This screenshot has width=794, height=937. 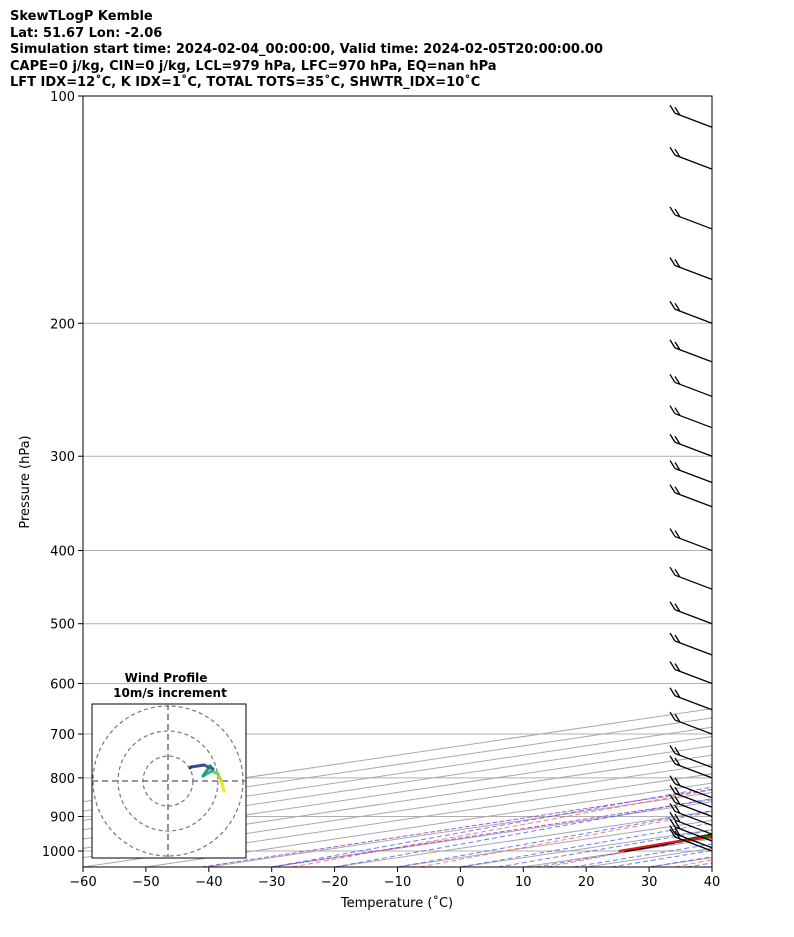 I want to click on x-axis-label: Temperature (˚C), so click(x=396, y=903).